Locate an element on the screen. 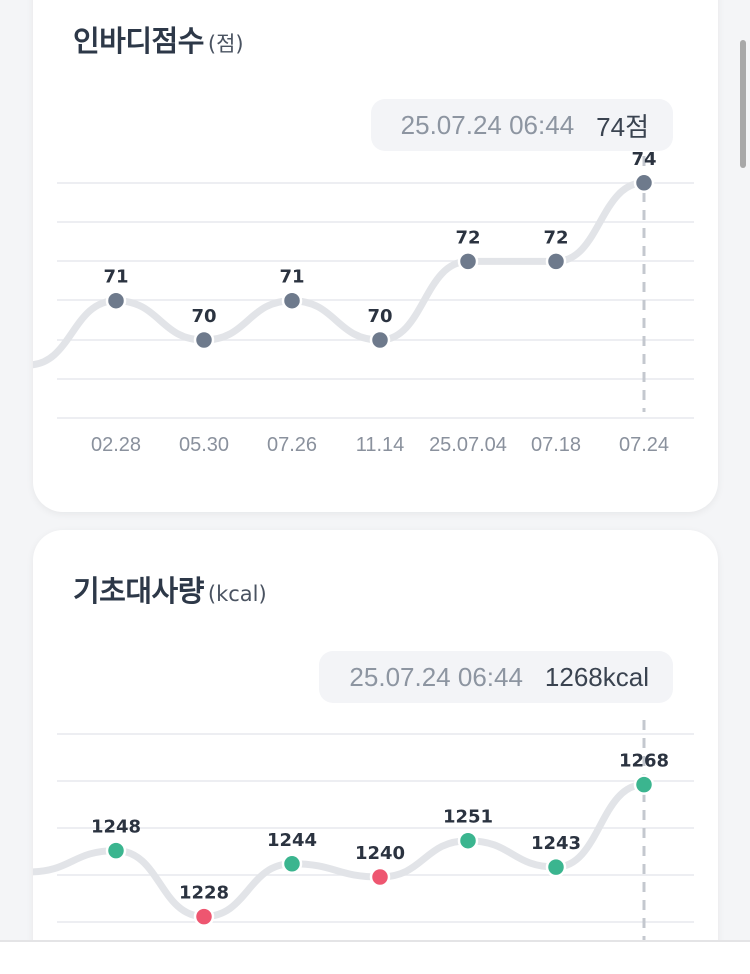  data-label: 1248 is located at coordinates (116, 827).